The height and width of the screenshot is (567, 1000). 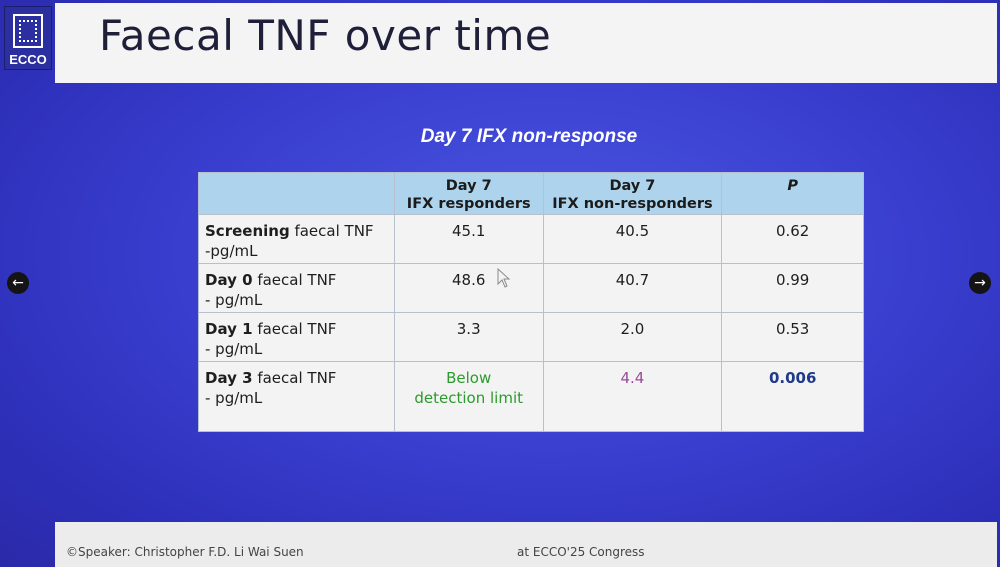 What do you see at coordinates (581, 552) in the screenshot?
I see `congress-credit: at ECCO'25 Congress` at bounding box center [581, 552].